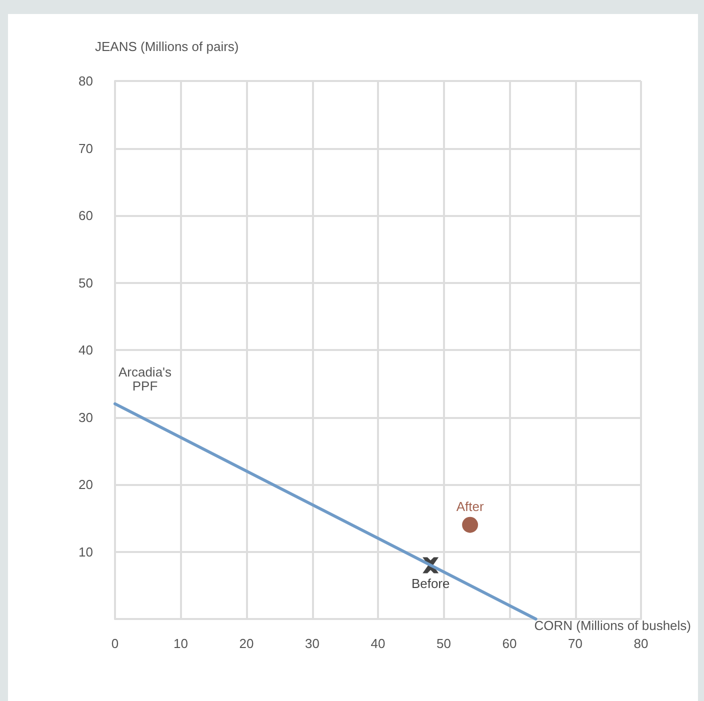 The width and height of the screenshot is (704, 701). What do you see at coordinates (85, 282) in the screenshot?
I see `y-tick-label: 50` at bounding box center [85, 282].